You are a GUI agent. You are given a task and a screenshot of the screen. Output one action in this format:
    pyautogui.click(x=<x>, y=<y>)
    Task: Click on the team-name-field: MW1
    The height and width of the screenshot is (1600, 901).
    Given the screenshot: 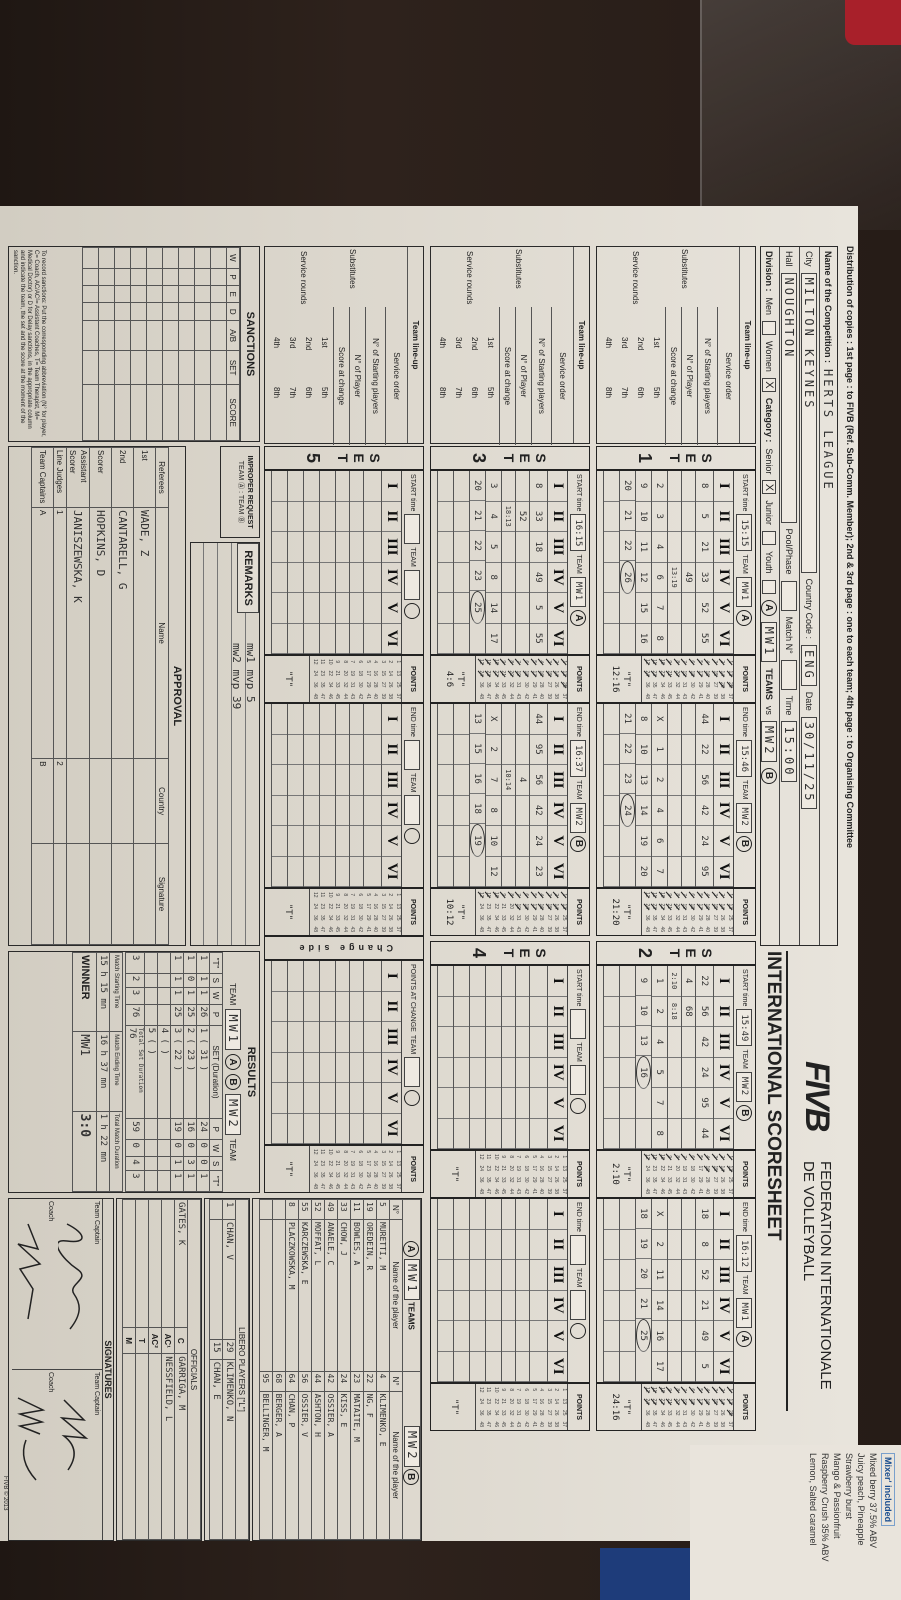 What is the action you would take?
    pyautogui.click(x=744, y=1312)
    